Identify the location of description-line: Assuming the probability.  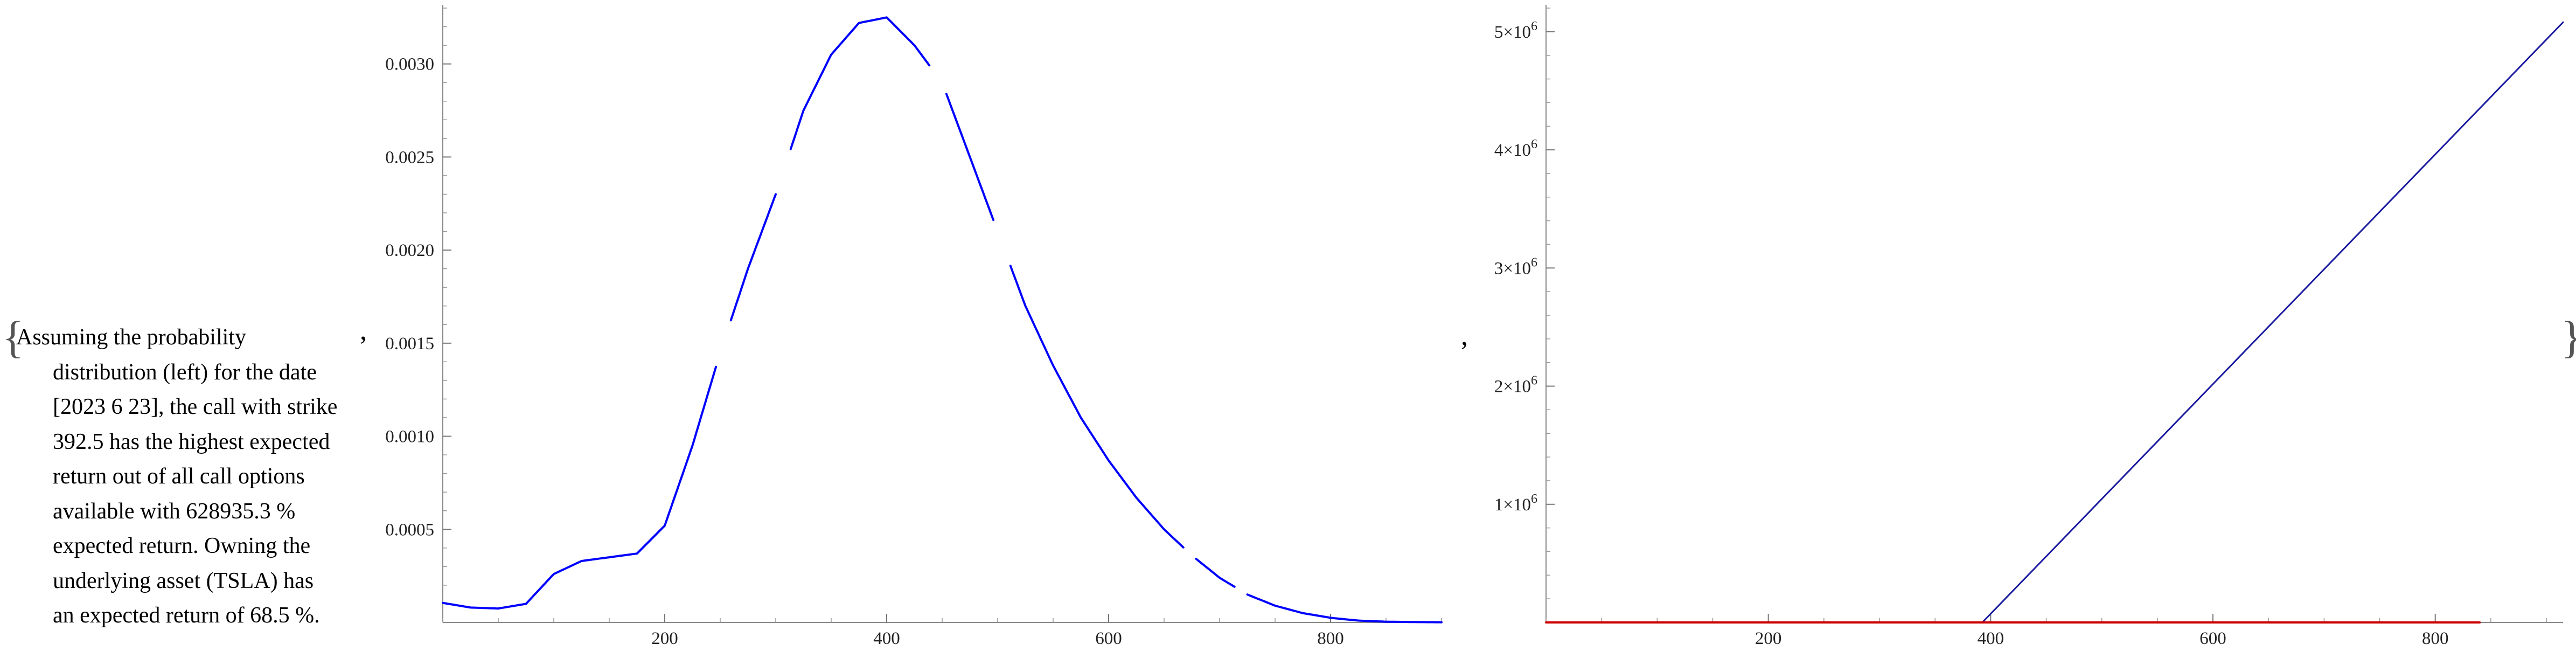
(131, 338).